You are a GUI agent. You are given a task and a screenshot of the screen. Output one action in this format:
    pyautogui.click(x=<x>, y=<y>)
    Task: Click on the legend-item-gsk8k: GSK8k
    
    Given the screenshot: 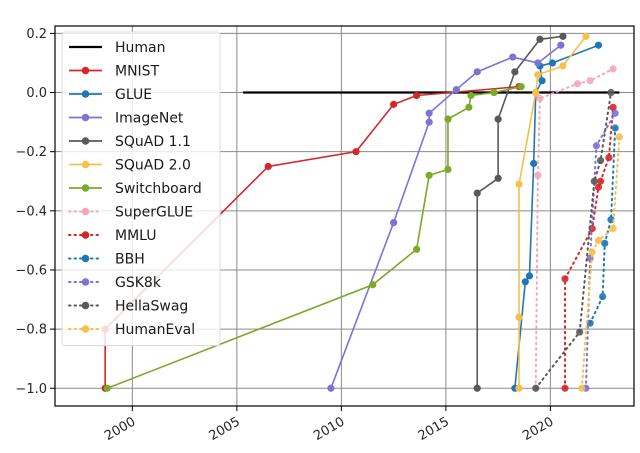 What is the action you would take?
    pyautogui.click(x=115, y=283)
    